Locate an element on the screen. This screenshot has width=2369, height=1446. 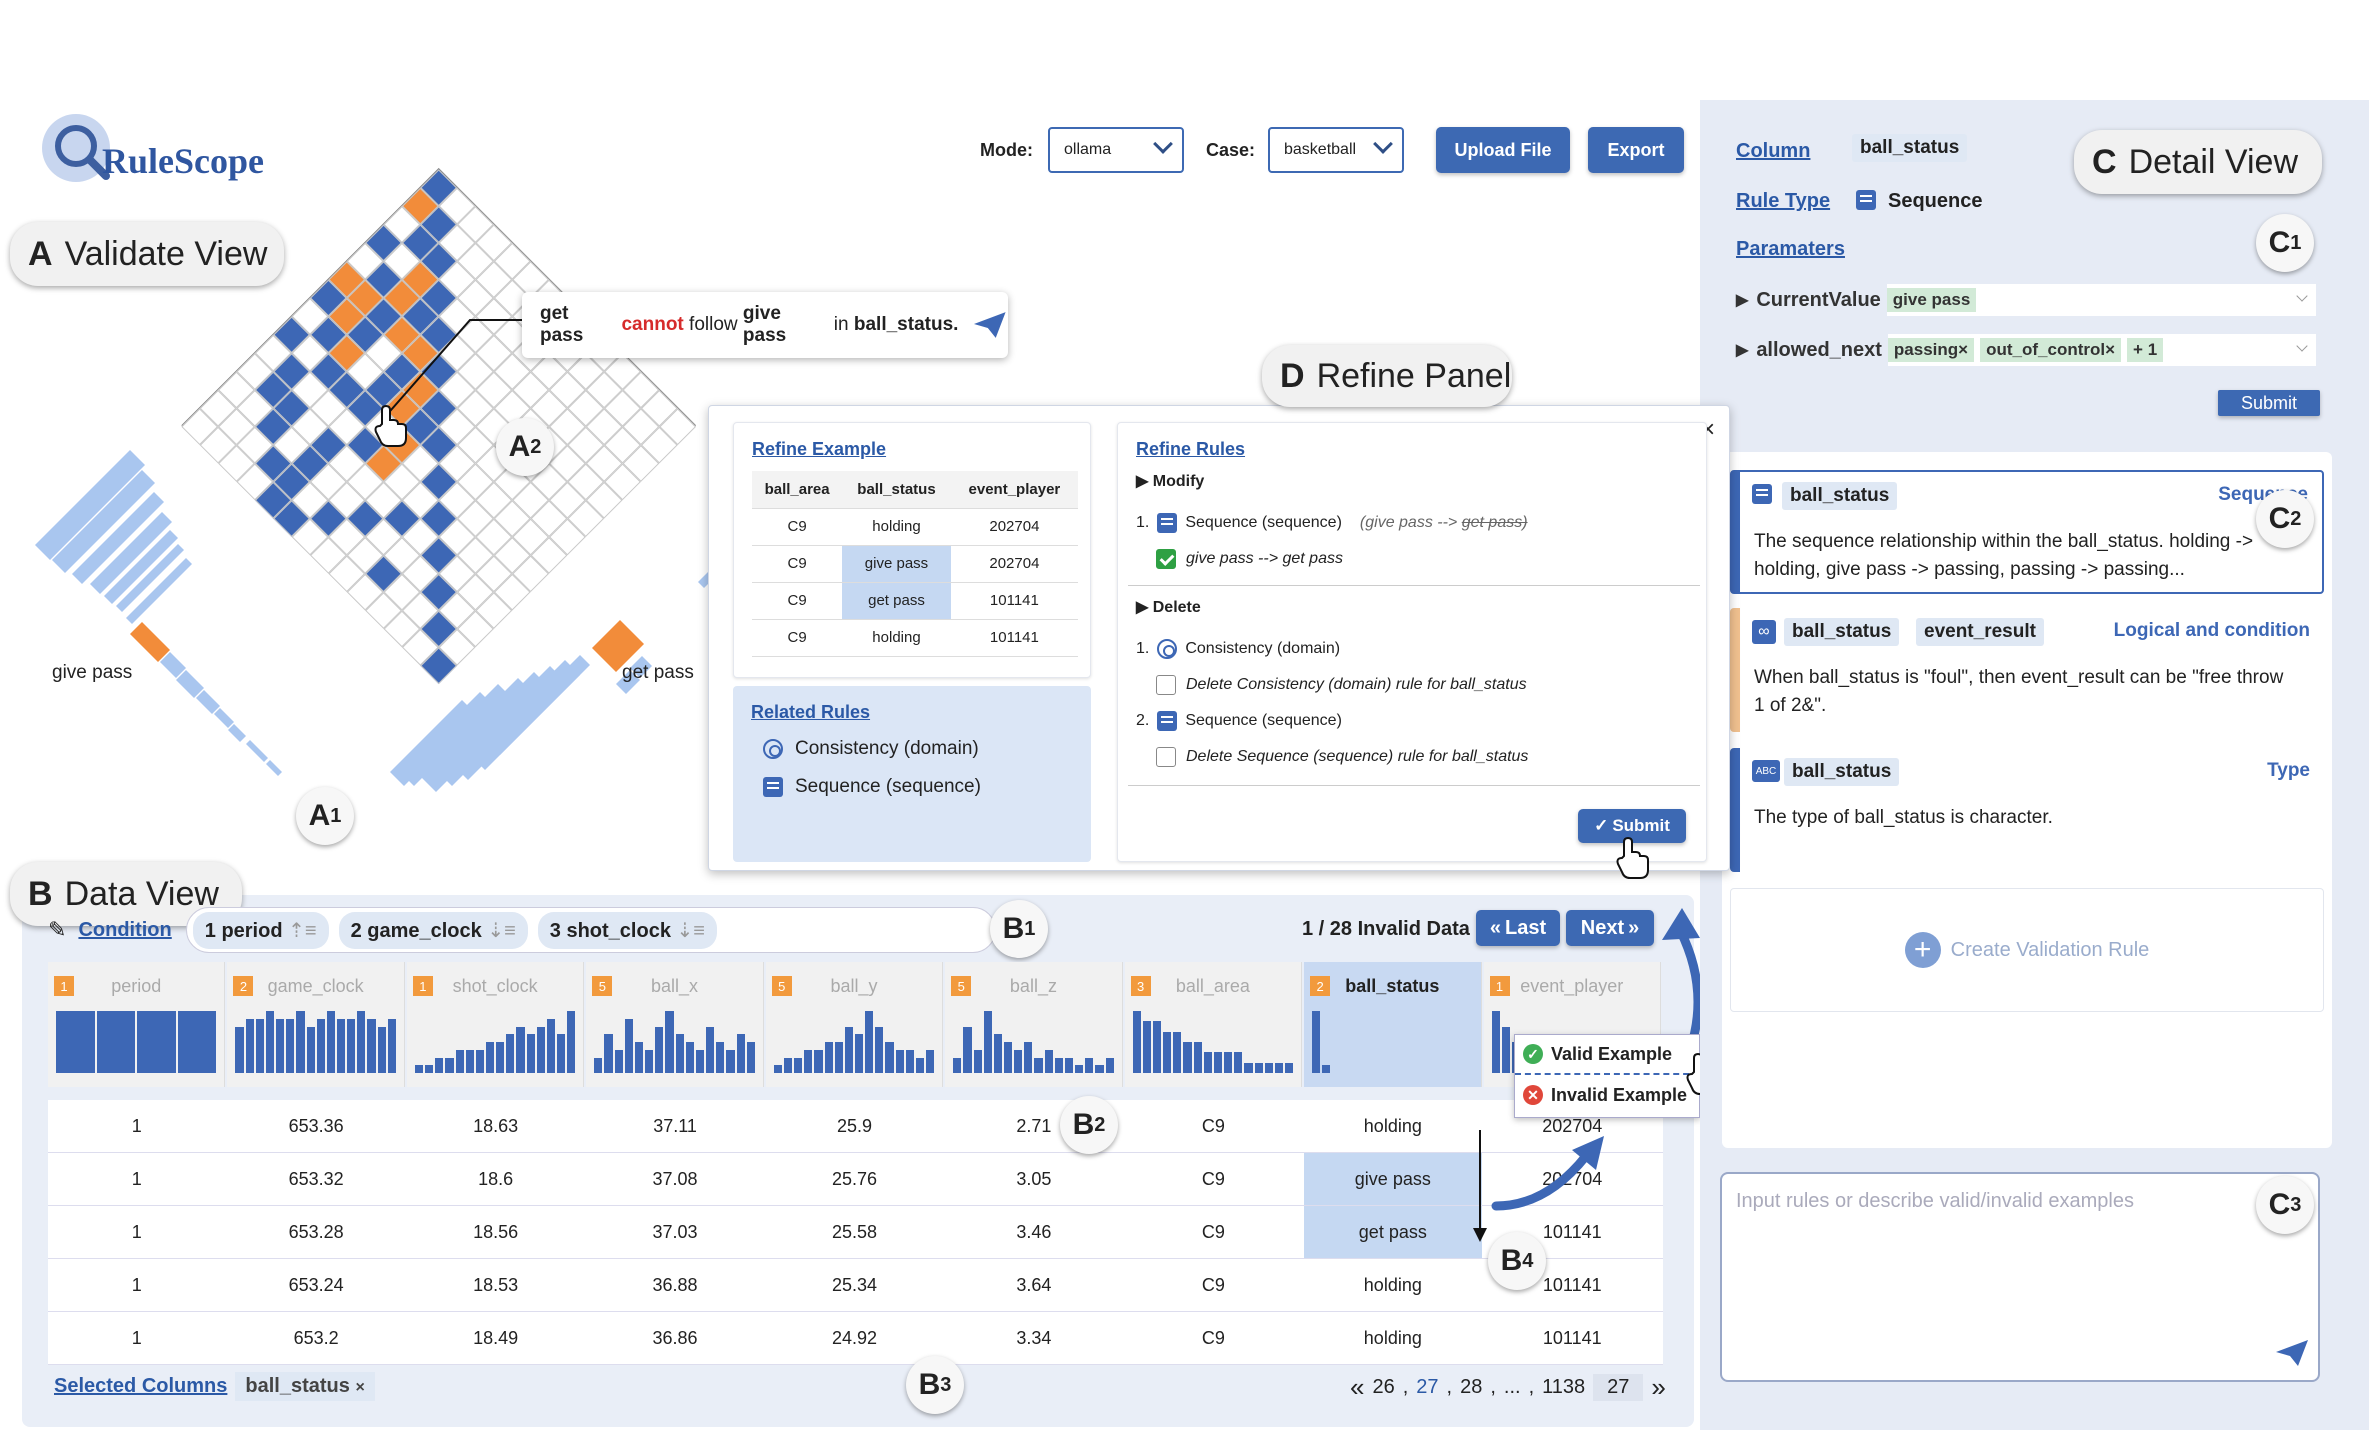
table-cell: 18.56 is located at coordinates (496, 1231).